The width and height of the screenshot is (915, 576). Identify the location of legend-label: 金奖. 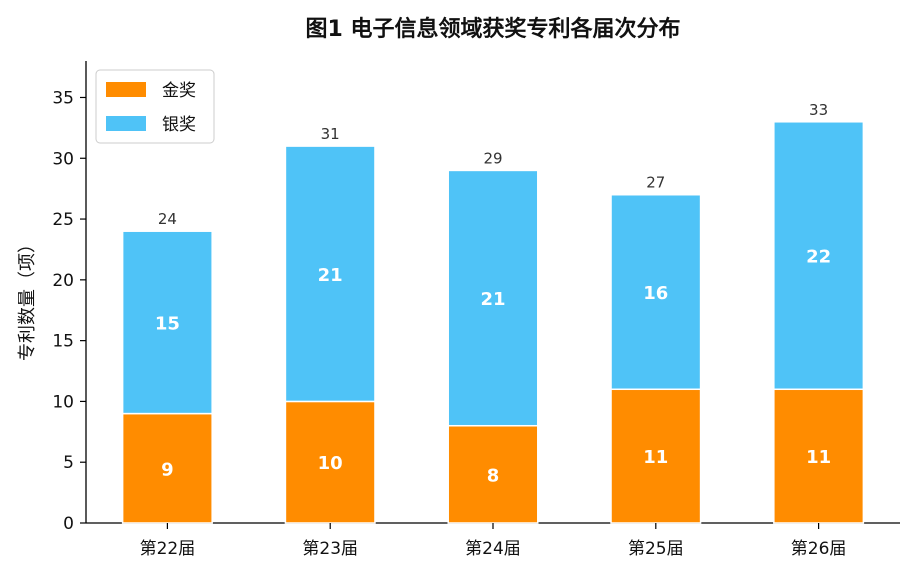
(179, 91).